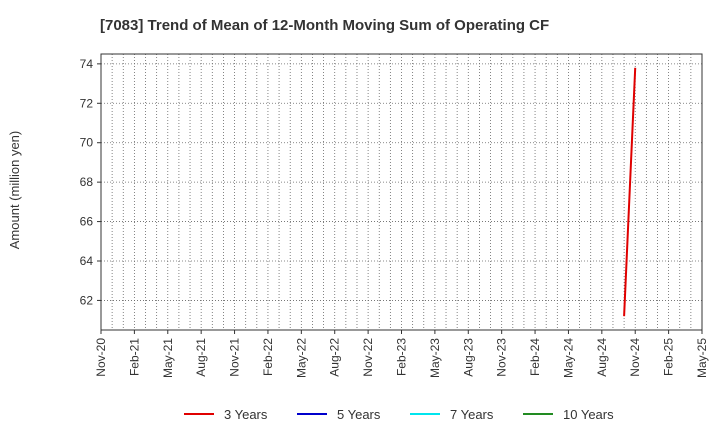 This screenshot has width=720, height=440. Describe the element at coordinates (87, 64) in the screenshot. I see `y-tick-label: 74` at that location.